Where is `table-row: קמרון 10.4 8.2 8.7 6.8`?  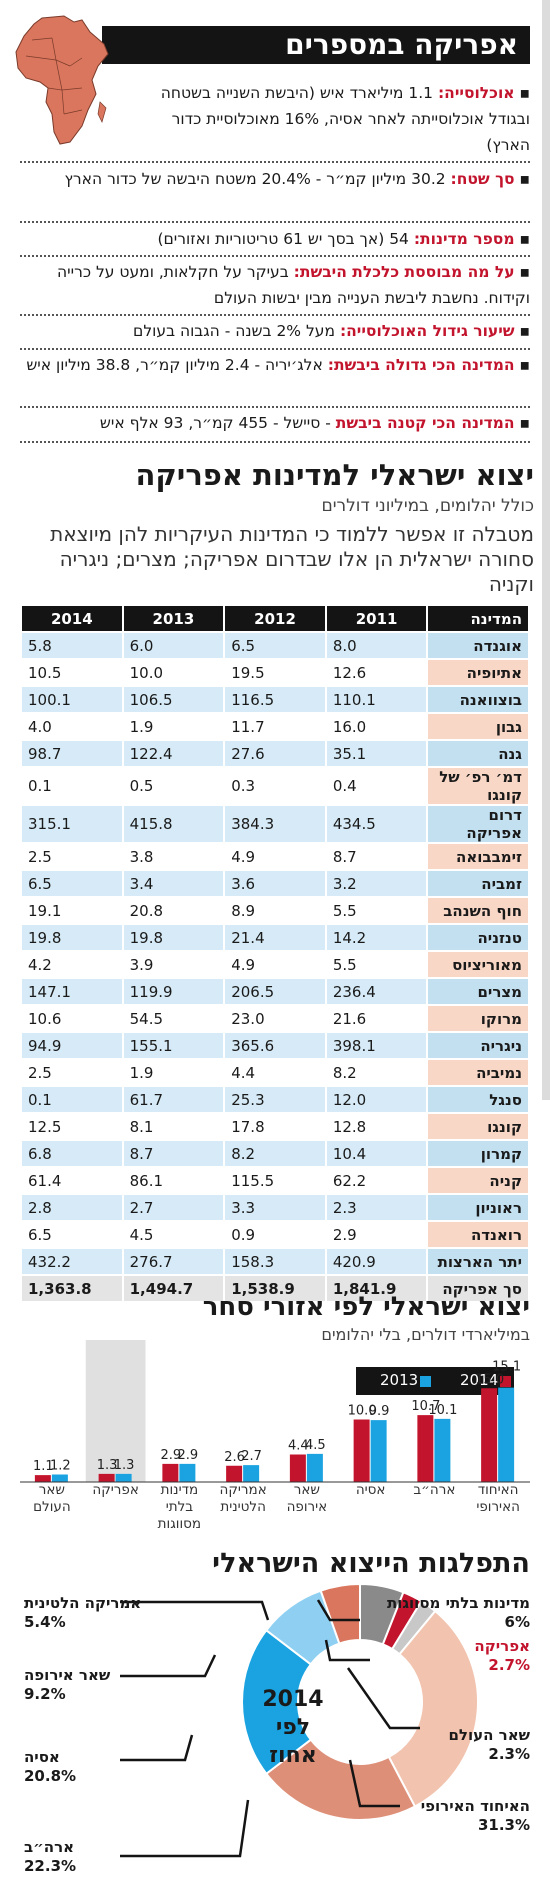 table-row: קמרון 10.4 8.2 8.7 6.8 is located at coordinates (275, 1154).